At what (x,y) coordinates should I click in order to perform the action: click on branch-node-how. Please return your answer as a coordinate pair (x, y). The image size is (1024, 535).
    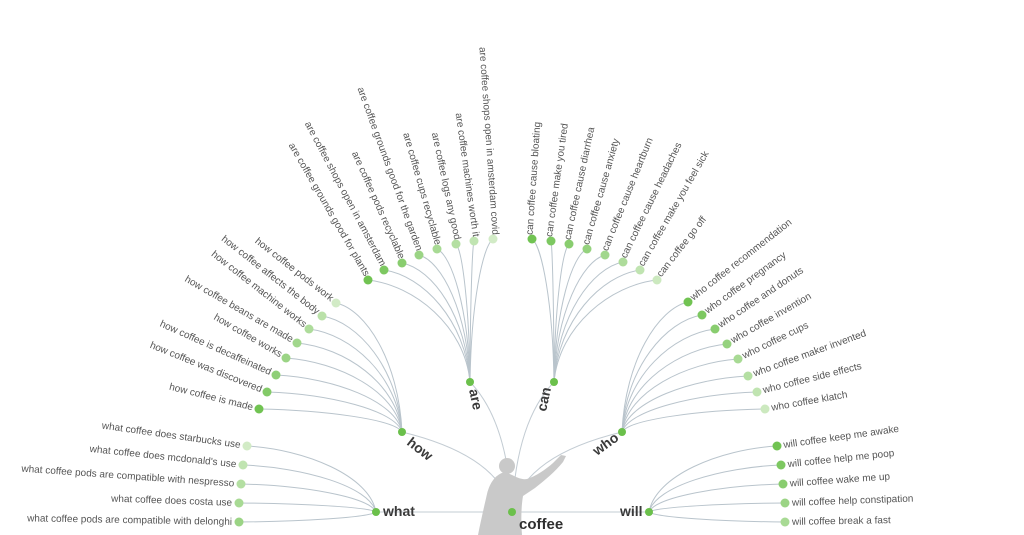
    Looking at the image, I should click on (402, 432).